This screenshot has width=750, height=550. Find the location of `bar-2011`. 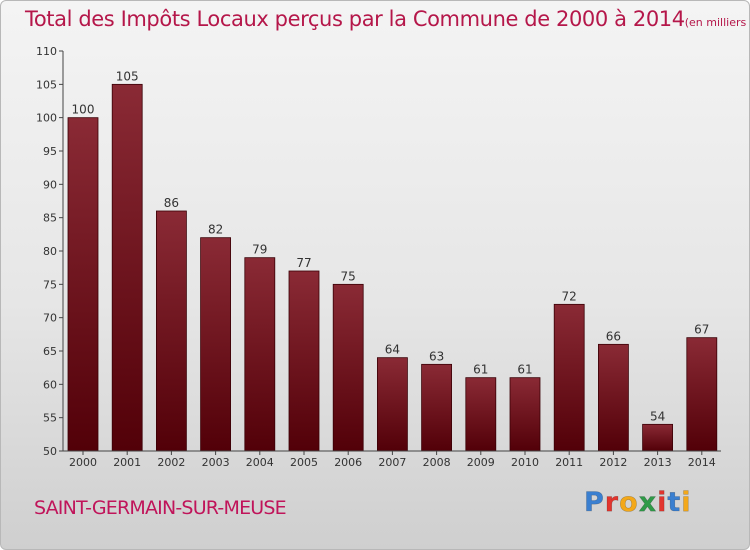

bar-2011 is located at coordinates (569, 377).